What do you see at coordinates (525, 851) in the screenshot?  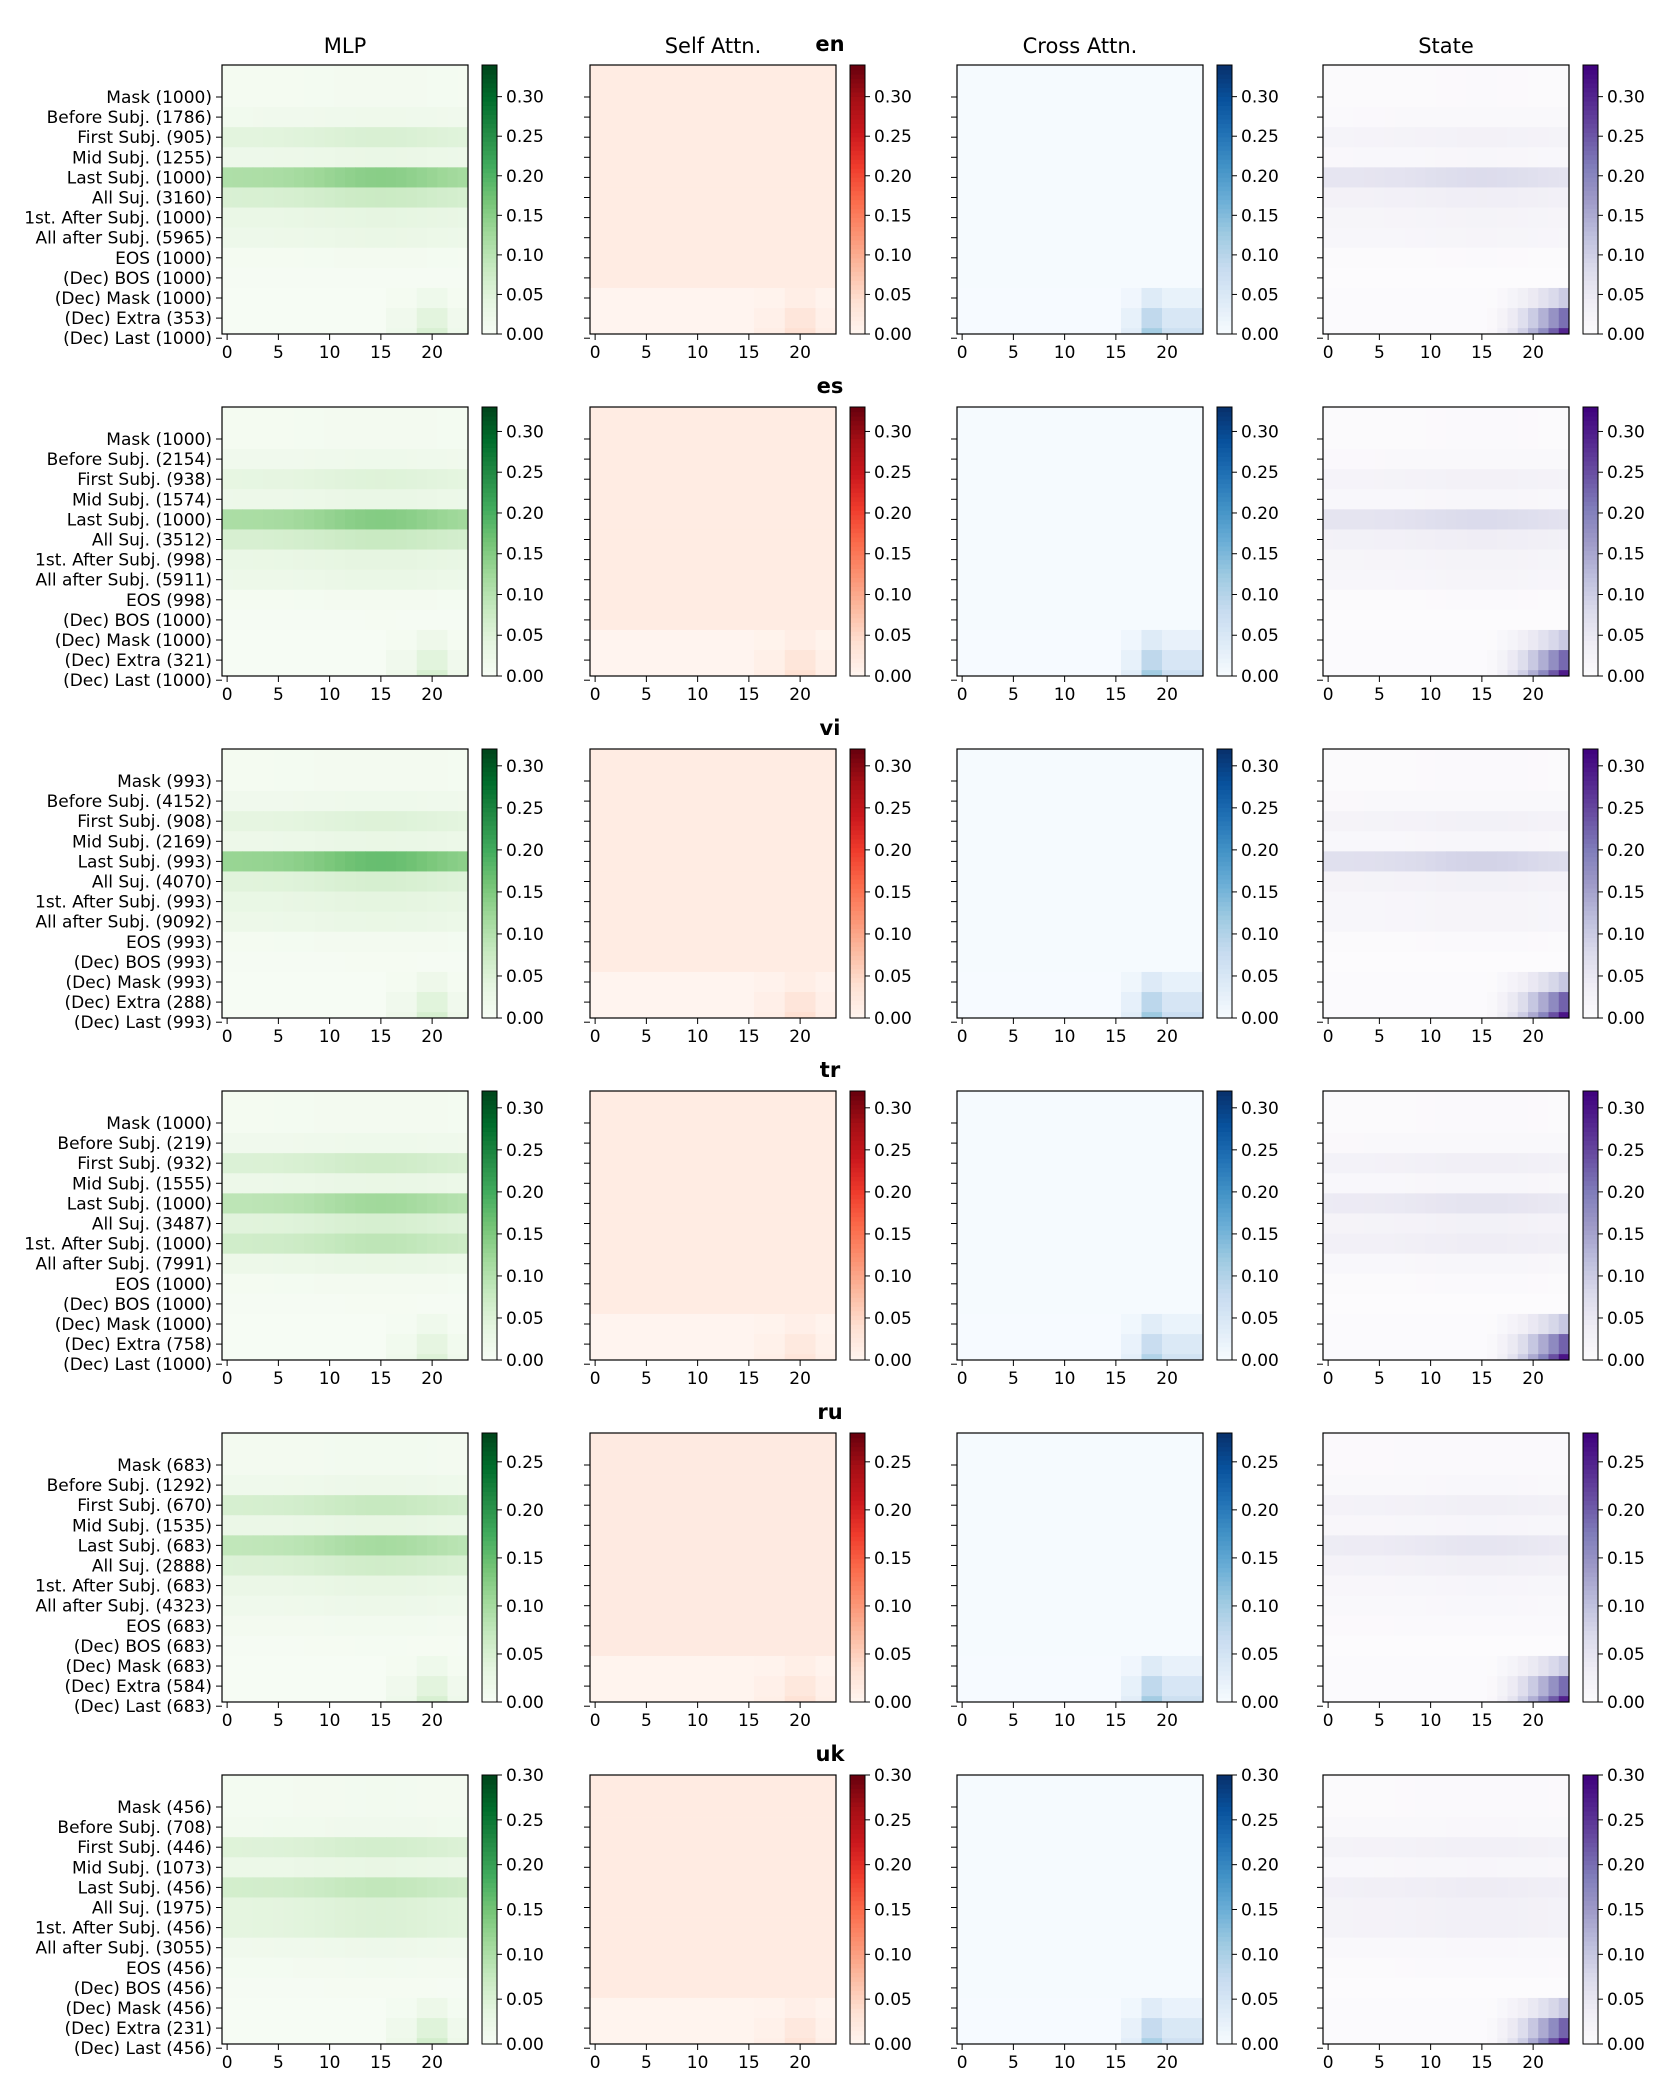 I see `colorbar-tick-label: 0.20` at bounding box center [525, 851].